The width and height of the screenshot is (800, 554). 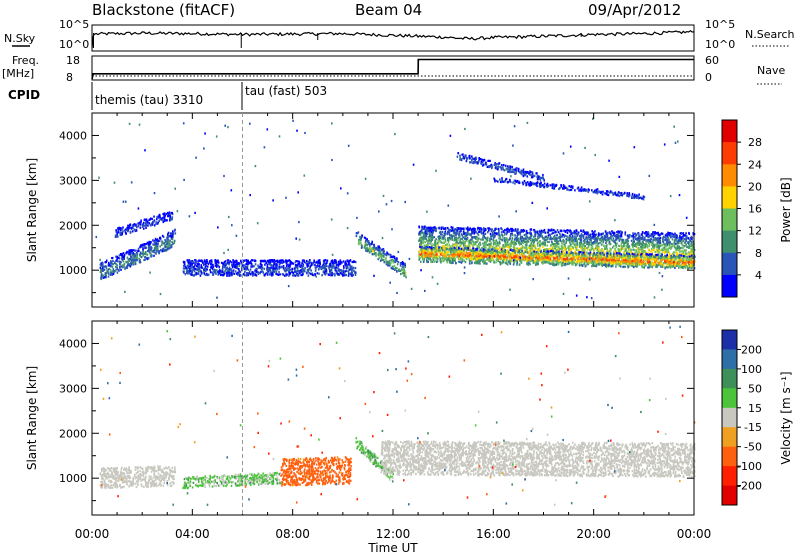 I want to click on nave-tick-bottom: 0, so click(x=708, y=77).